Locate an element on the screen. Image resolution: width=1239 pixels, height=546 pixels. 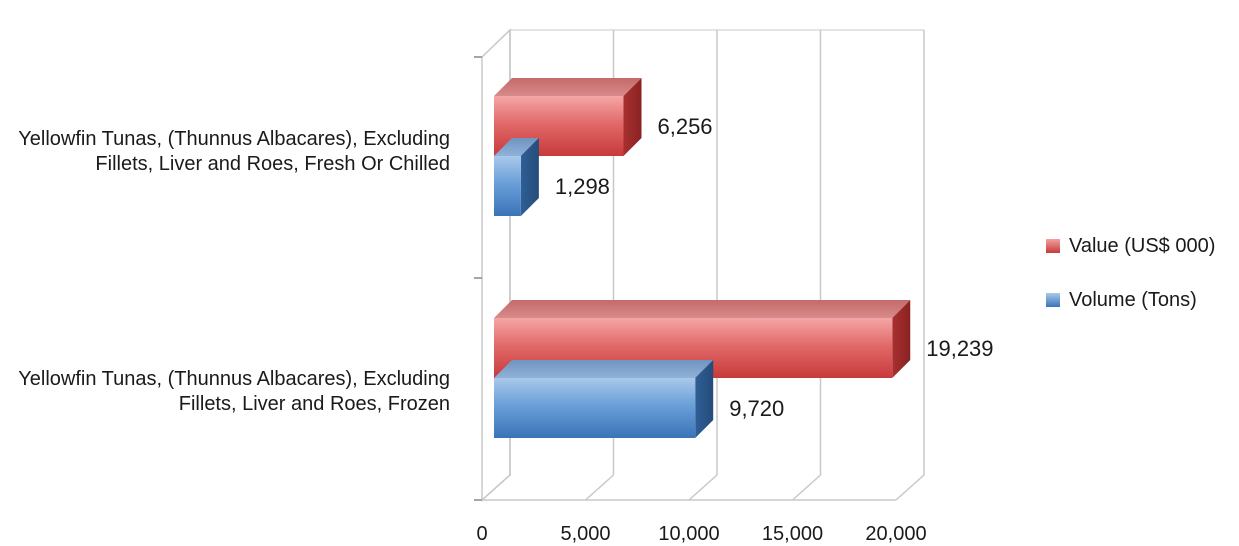
bar-volume-fresh-top is located at coordinates (516, 147).